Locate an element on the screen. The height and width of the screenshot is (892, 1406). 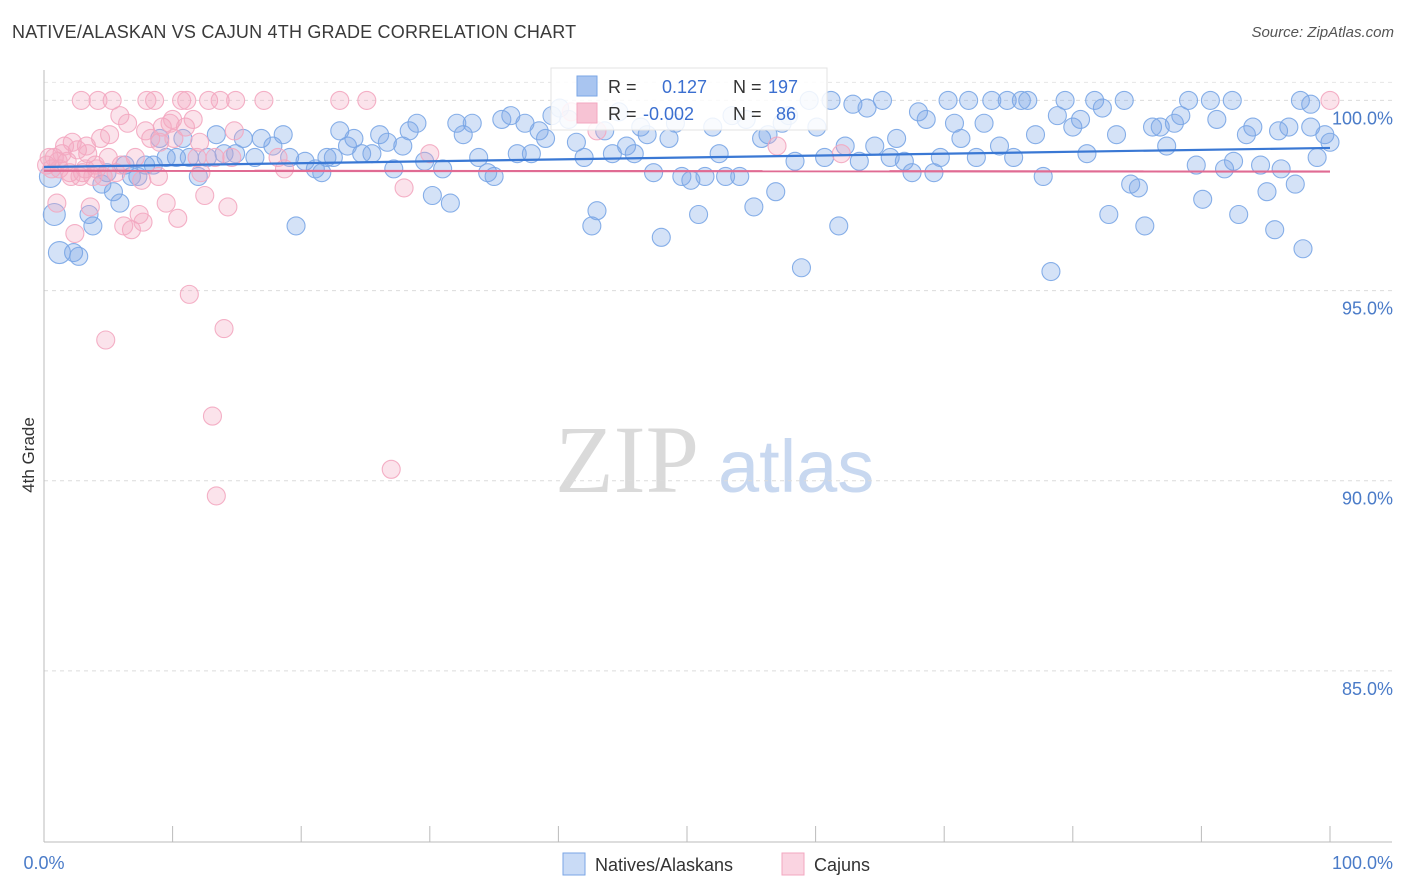
y-tick-label-1: 95.0% is located at coordinates (1367, 309).